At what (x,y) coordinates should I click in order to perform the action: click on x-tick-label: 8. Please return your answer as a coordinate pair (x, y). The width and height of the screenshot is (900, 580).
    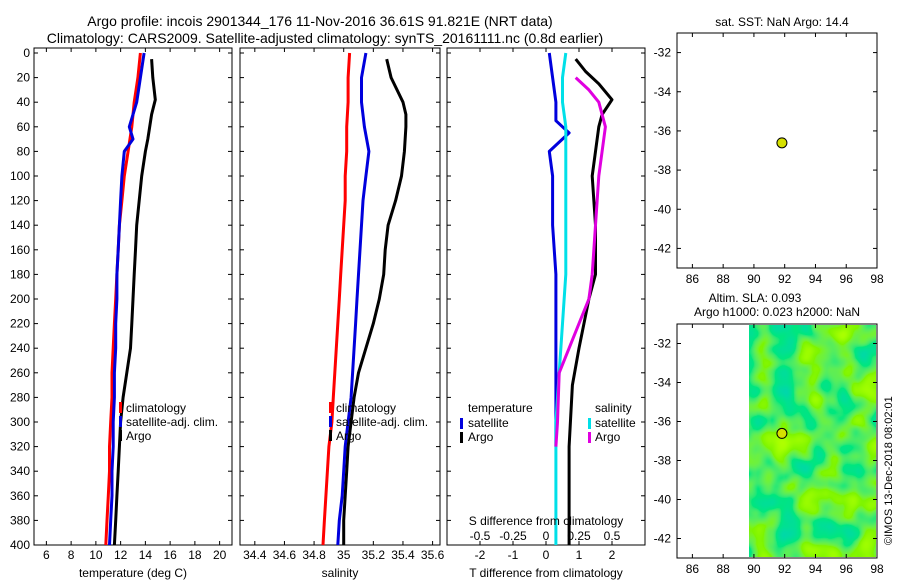
    Looking at the image, I should click on (71, 555).